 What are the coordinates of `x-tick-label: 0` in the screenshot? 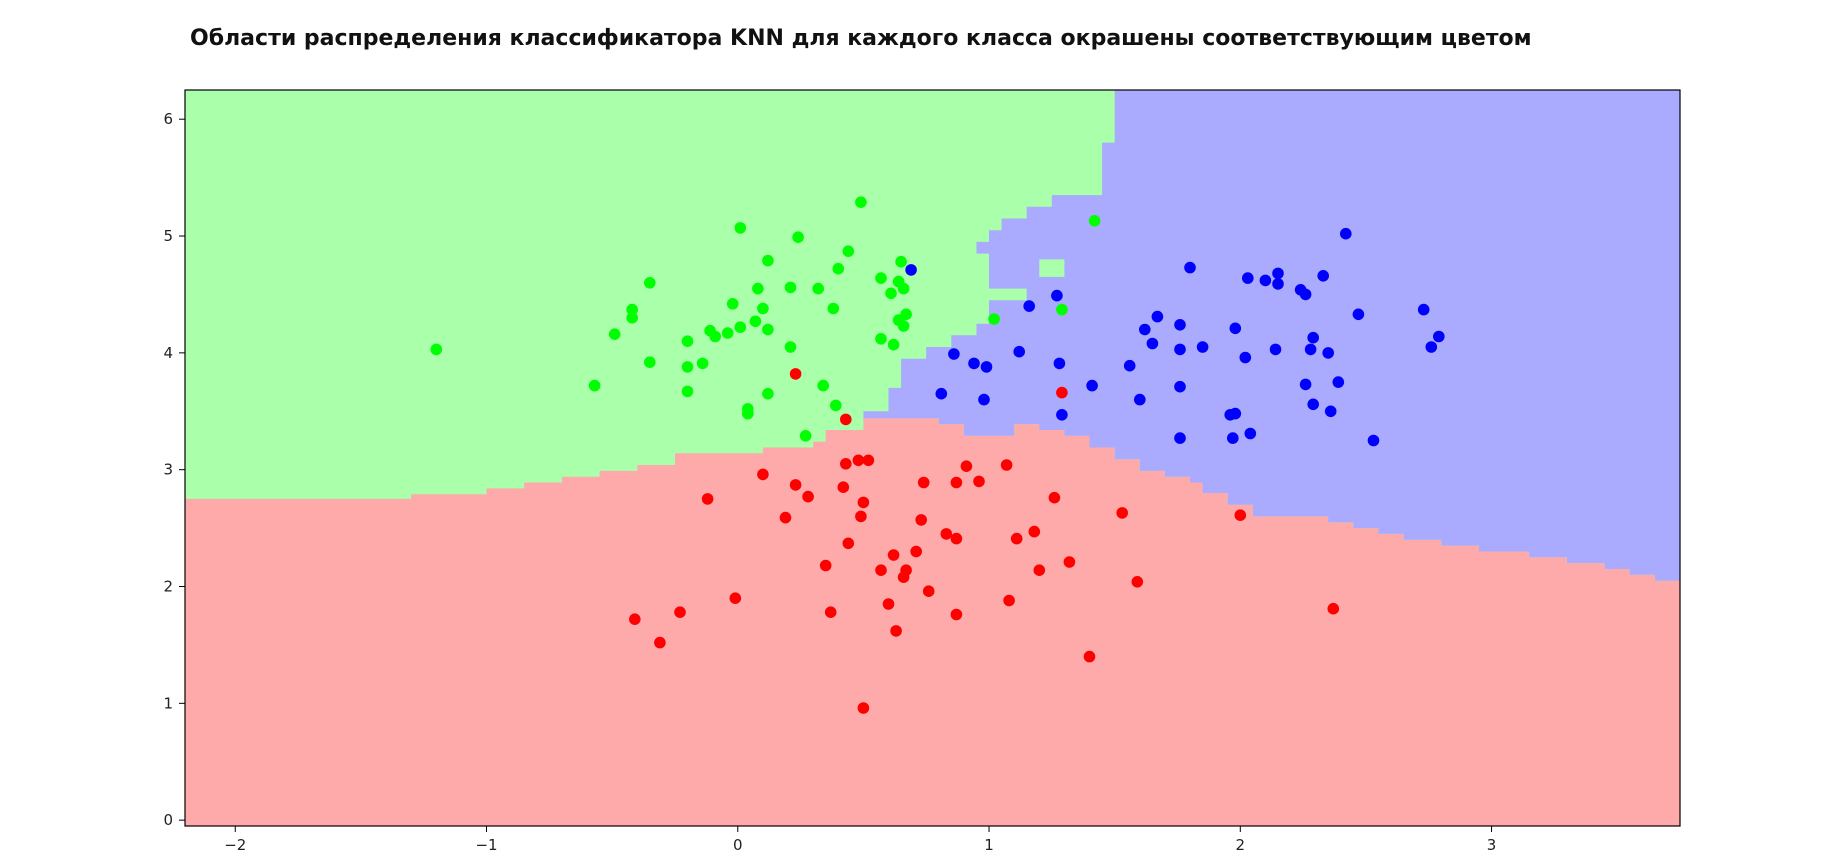 It's located at (738, 844).